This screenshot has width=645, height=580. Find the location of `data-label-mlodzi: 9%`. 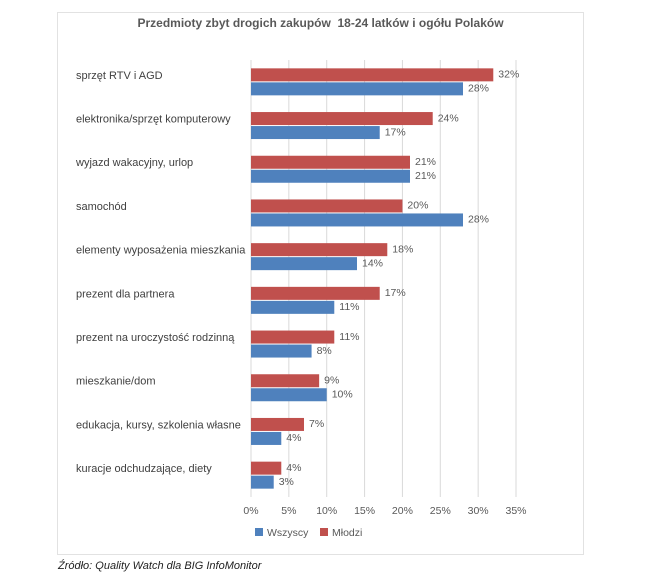

data-label-mlodzi: 9% is located at coordinates (331, 381).